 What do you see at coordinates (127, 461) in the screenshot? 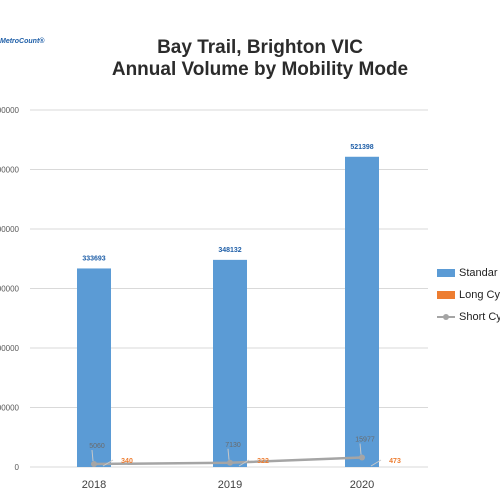
I see `long-value-label: 340` at bounding box center [127, 461].